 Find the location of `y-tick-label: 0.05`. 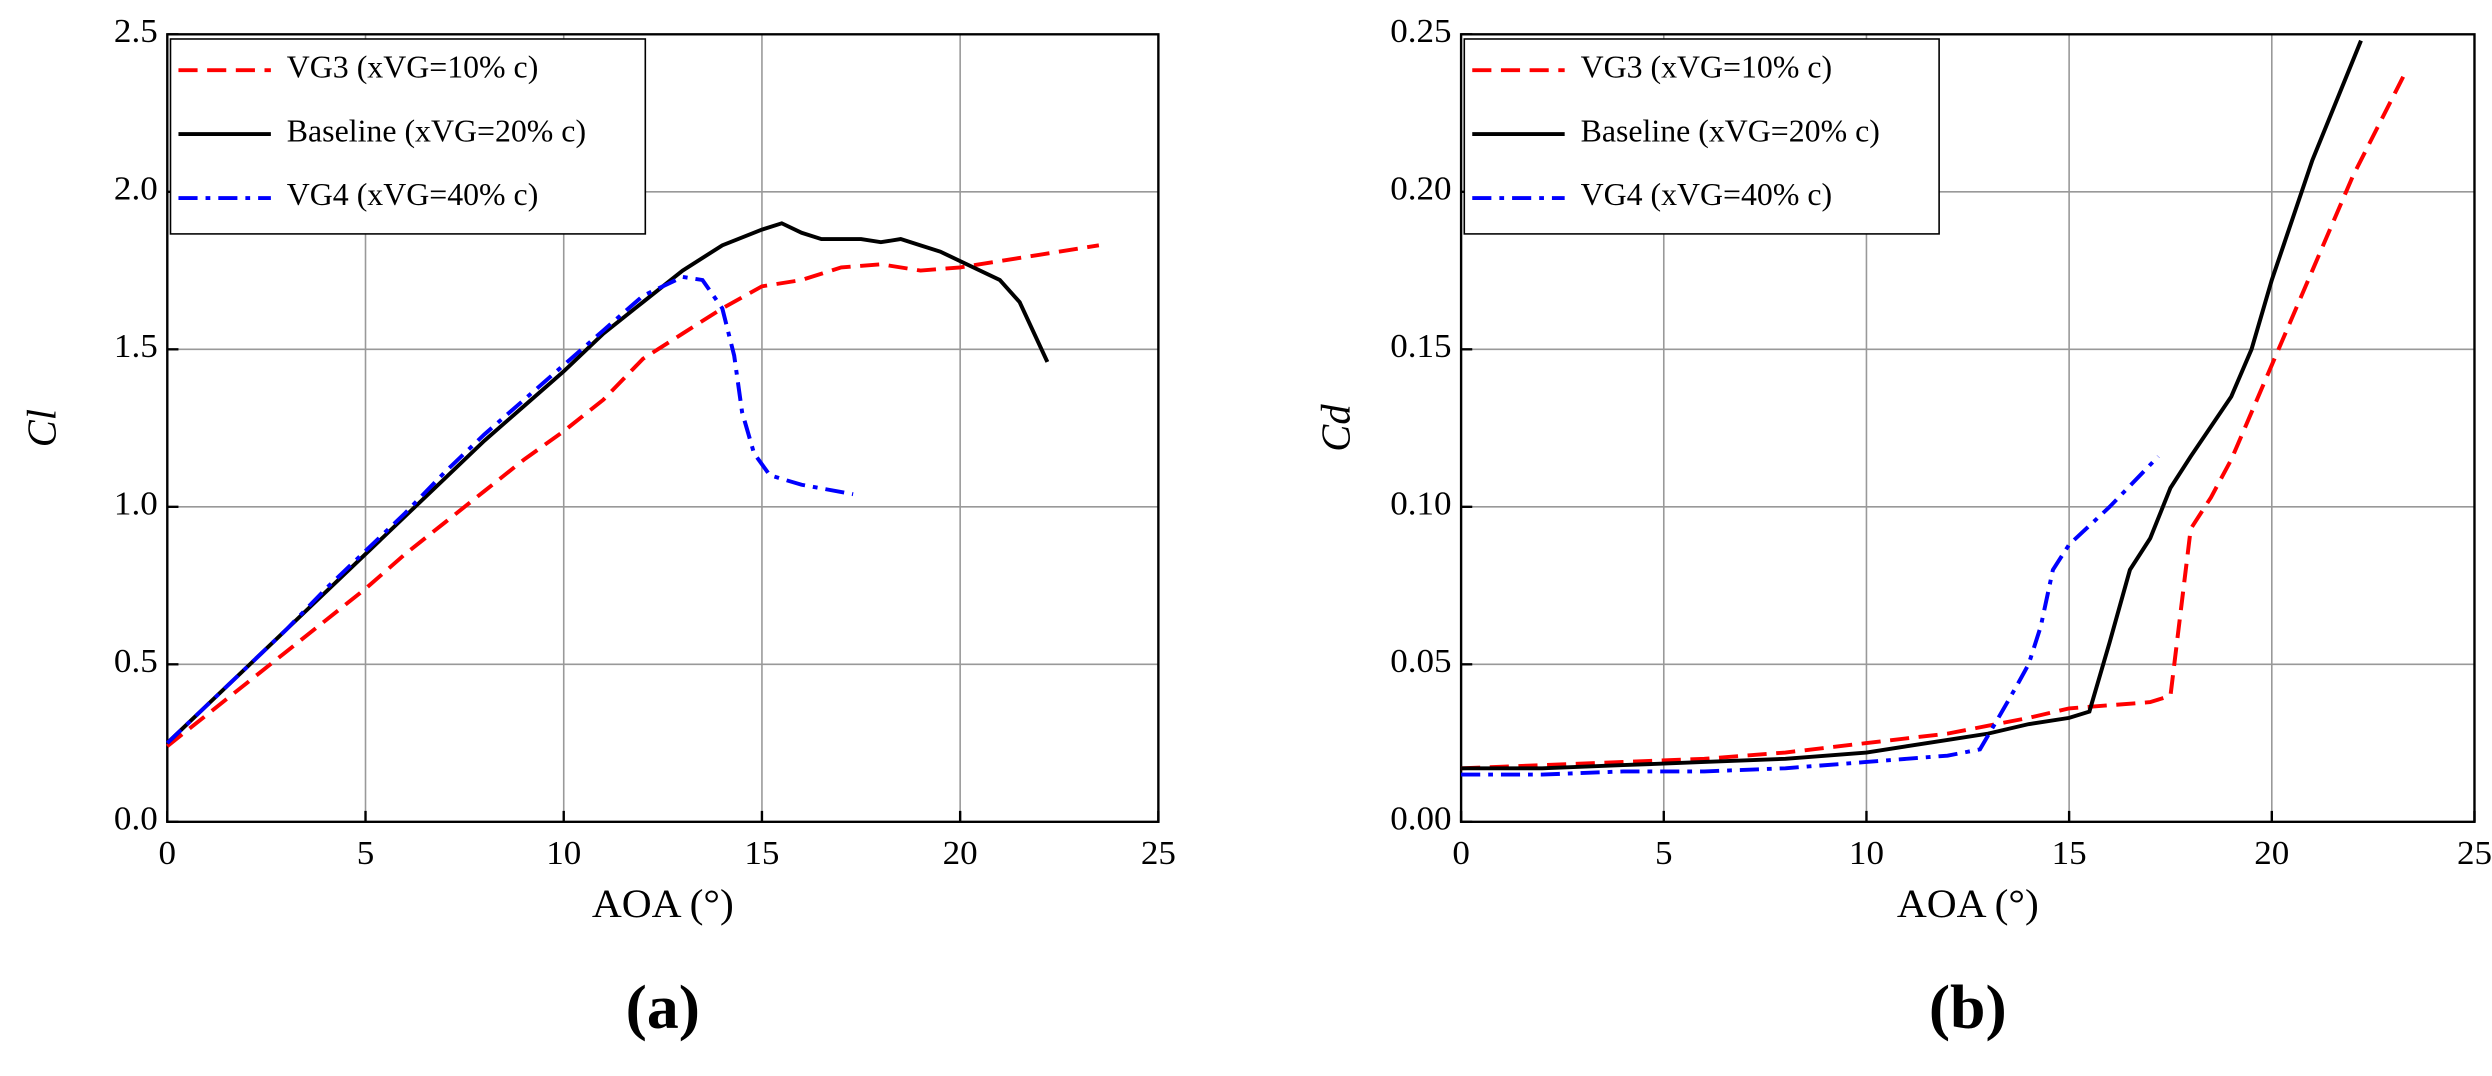

y-tick-label: 0.05 is located at coordinates (1420, 661).